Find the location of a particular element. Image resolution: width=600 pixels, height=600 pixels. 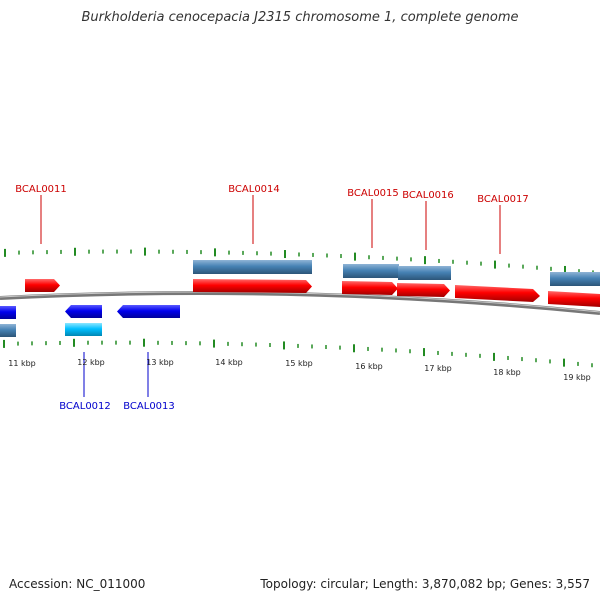

scale-label: 13 kbp is located at coordinates (160, 362).